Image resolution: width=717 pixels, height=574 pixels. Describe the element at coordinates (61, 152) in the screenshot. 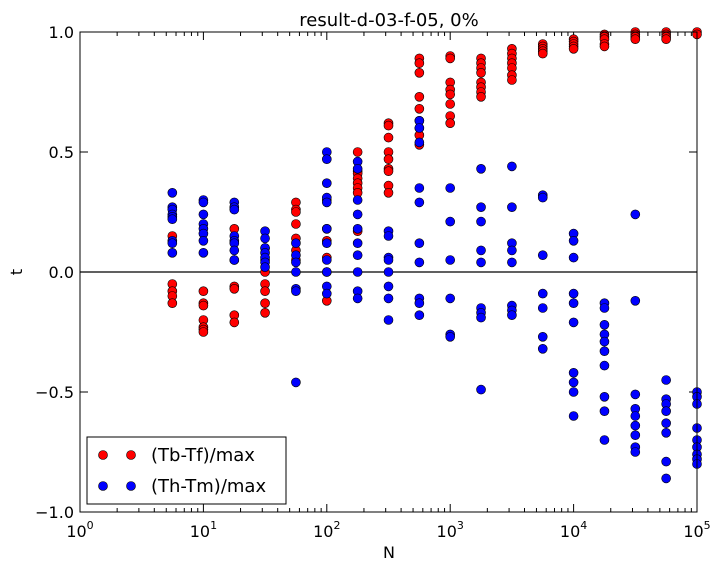

I see `y-tick-label: 0.5` at that location.